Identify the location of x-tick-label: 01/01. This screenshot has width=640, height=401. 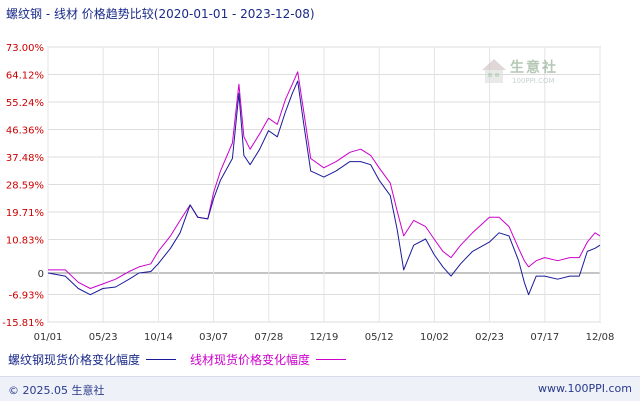
(48, 337).